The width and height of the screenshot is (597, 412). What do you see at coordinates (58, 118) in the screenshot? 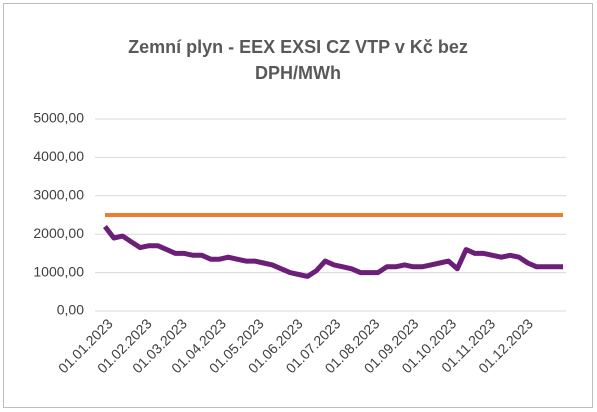
I see `y-tick-label: 5000,00` at bounding box center [58, 118].